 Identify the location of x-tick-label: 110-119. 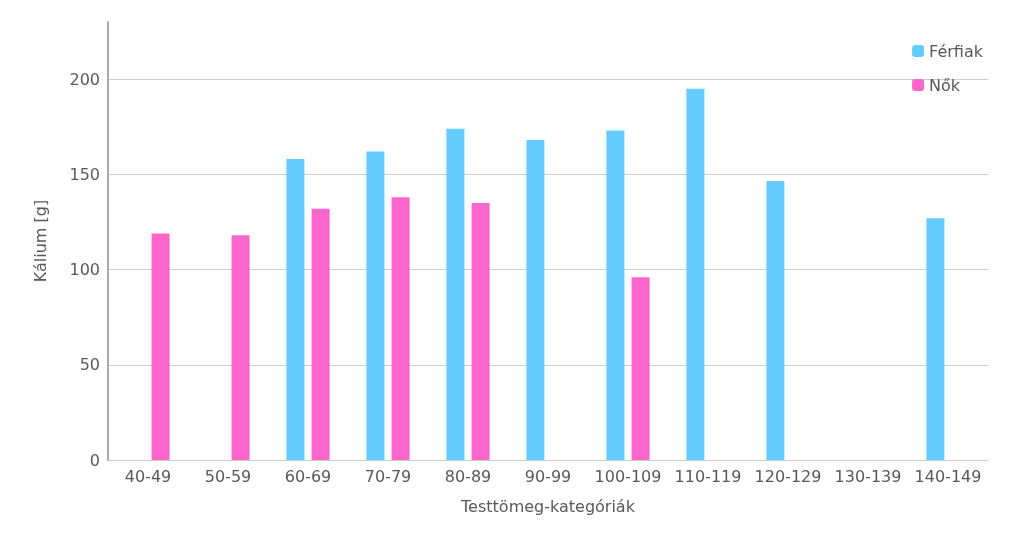
(708, 476).